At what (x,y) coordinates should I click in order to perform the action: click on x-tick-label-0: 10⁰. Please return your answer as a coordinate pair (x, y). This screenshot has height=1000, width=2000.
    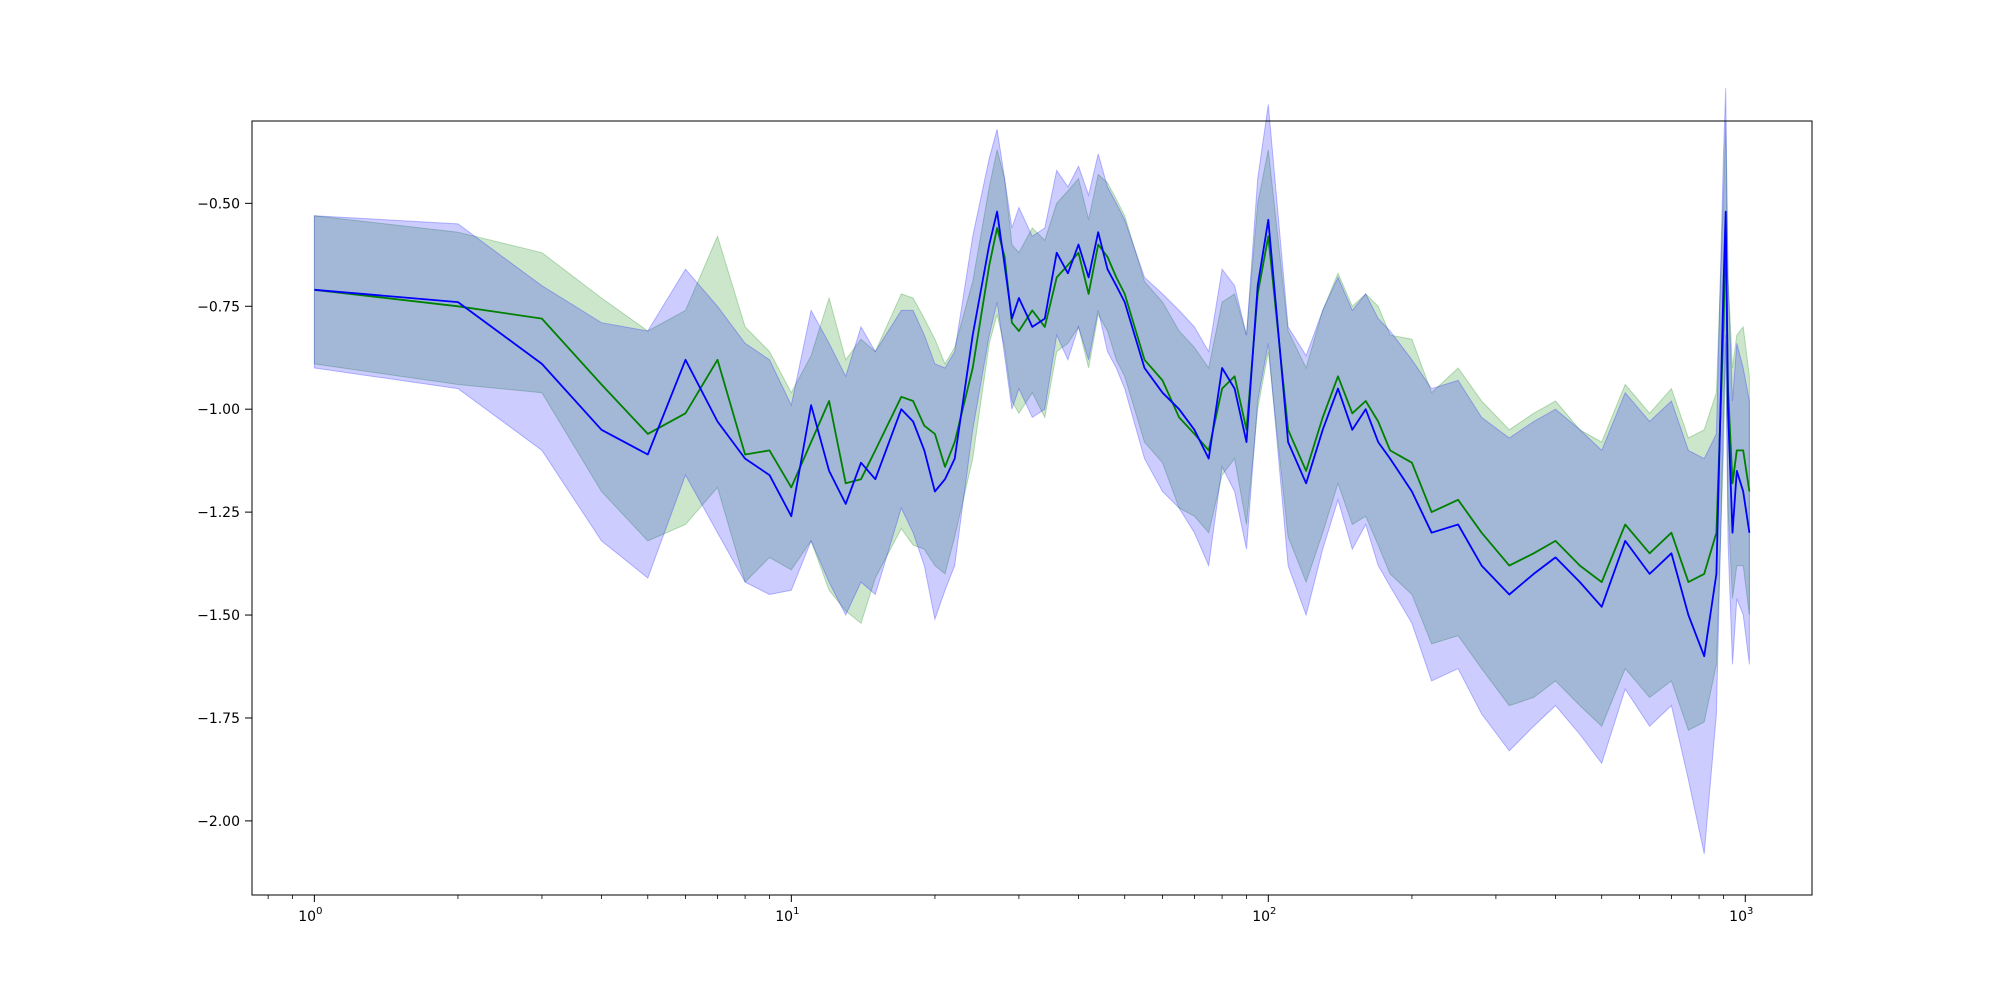
    Looking at the image, I should click on (310, 915).